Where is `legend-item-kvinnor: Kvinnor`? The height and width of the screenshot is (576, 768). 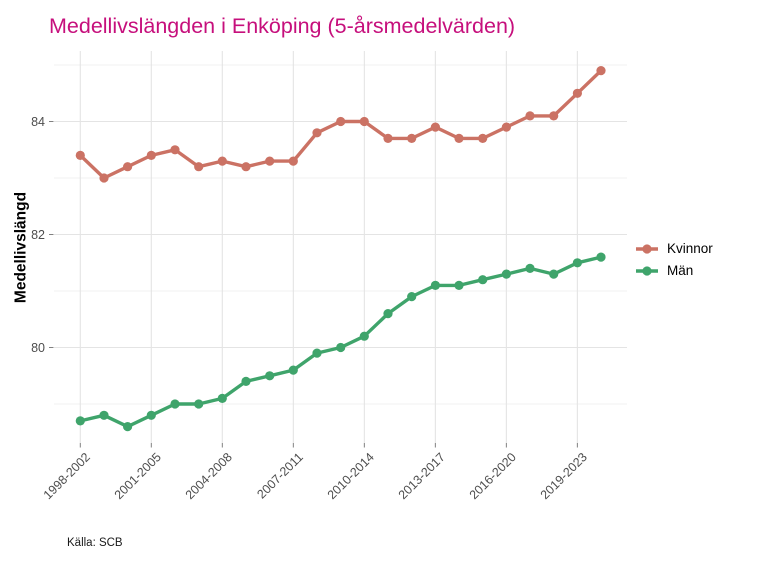
legend-item-kvinnor: Kvinnor is located at coordinates (673, 248).